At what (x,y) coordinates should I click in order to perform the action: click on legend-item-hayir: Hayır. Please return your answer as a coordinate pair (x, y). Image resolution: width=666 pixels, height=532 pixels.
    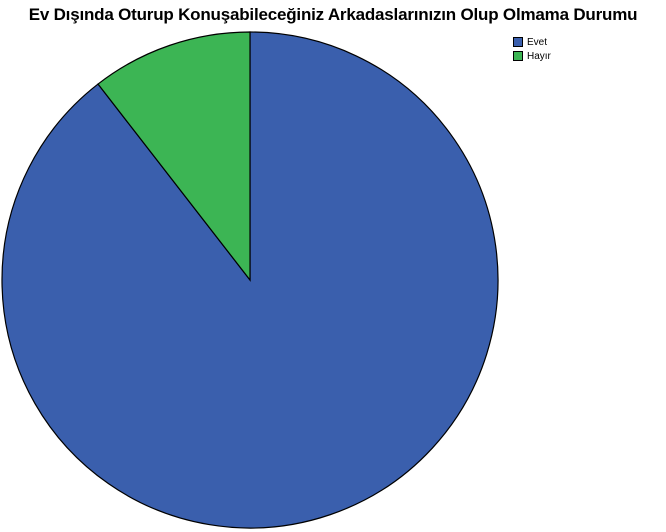
    Looking at the image, I should click on (532, 56).